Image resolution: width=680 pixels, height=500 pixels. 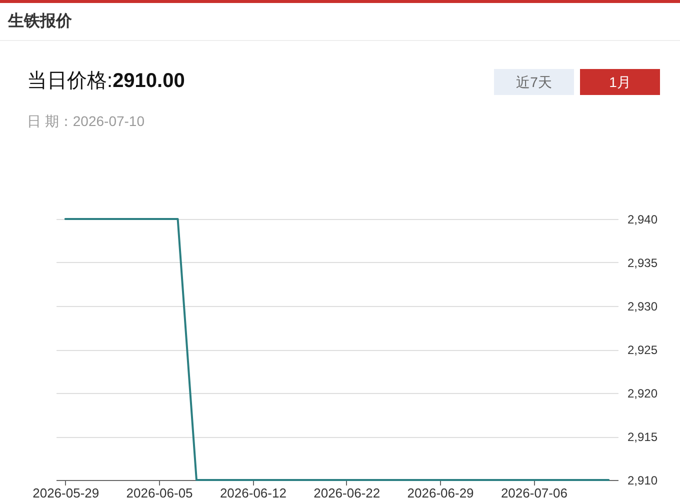 What do you see at coordinates (66, 493) in the screenshot?
I see `x-tick-label: 2026-05-29` at bounding box center [66, 493].